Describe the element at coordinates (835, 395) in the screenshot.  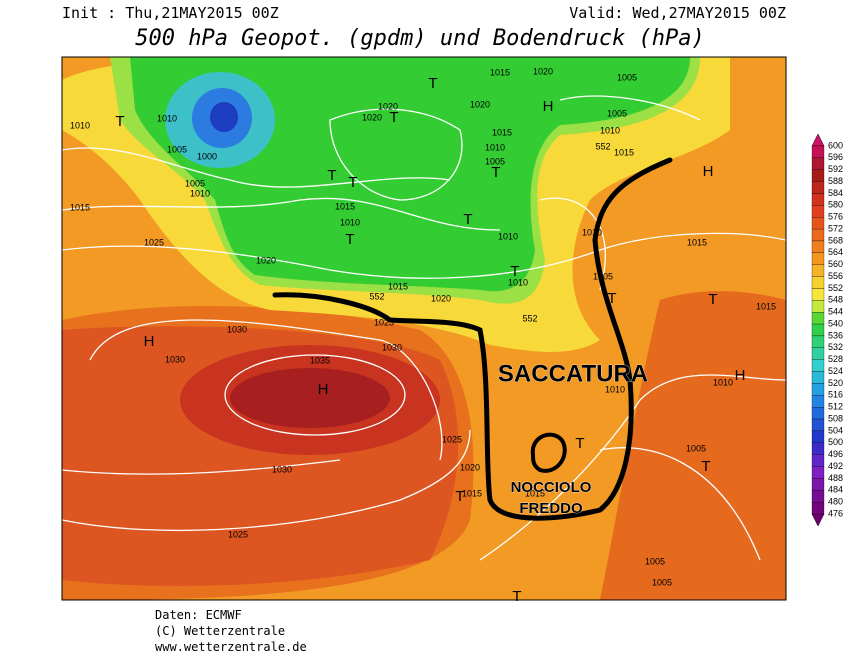
I see `colorbar-label: 516` at that location.